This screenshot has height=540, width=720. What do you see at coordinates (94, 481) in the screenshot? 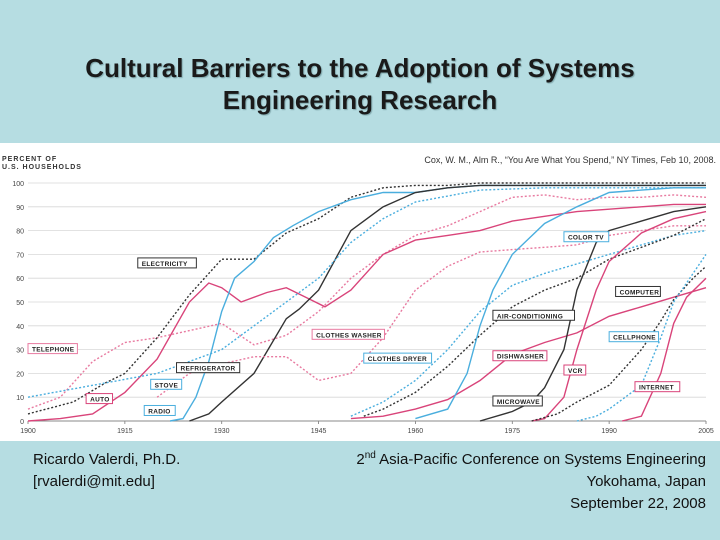
I see `author-email: [rvalerdi@mit.edu]` at bounding box center [94, 481].